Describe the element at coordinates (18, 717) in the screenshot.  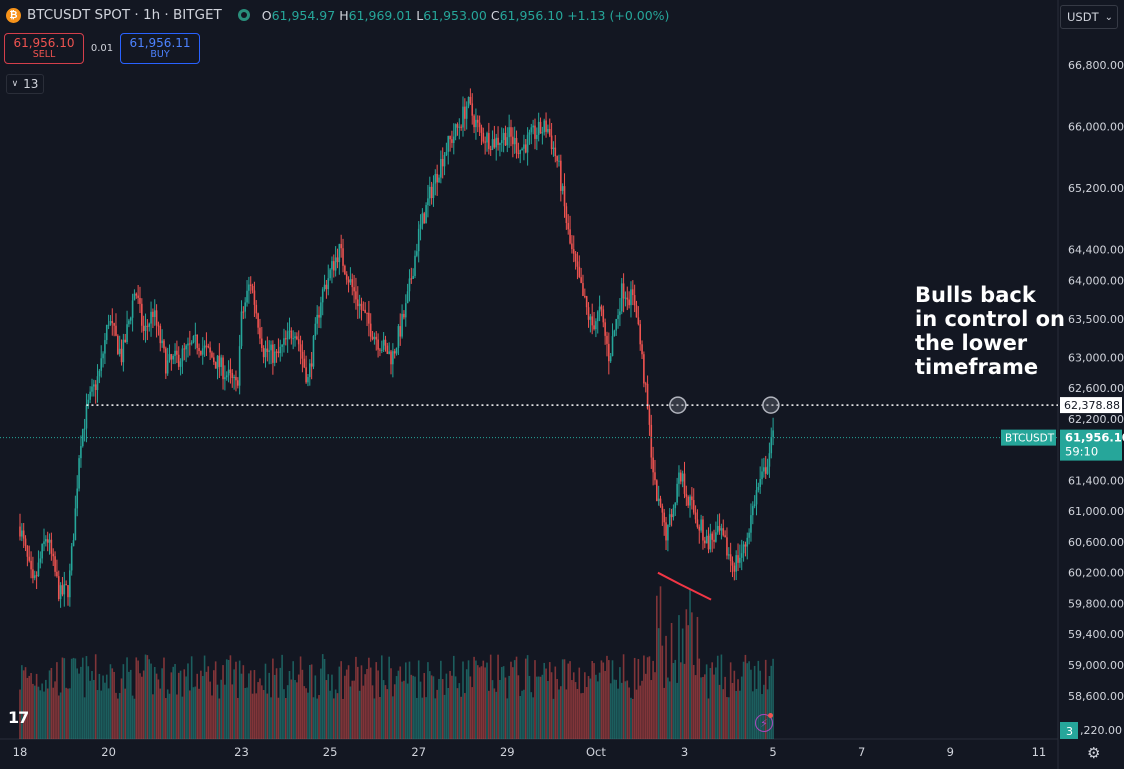
I see `tradingview-logo: 17` at that location.